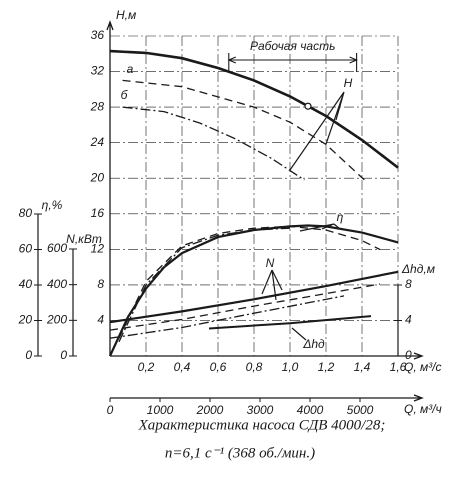  What do you see at coordinates (210, 410) in the screenshot?
I see `x2-tick-label: 2000` at bounding box center [210, 410].